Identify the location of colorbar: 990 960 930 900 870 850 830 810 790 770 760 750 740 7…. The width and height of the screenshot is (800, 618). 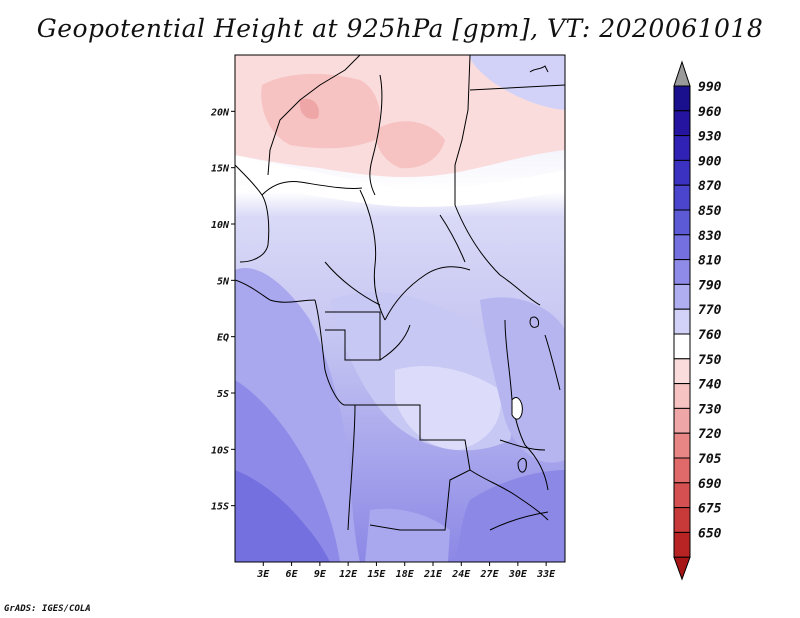
(697, 320).